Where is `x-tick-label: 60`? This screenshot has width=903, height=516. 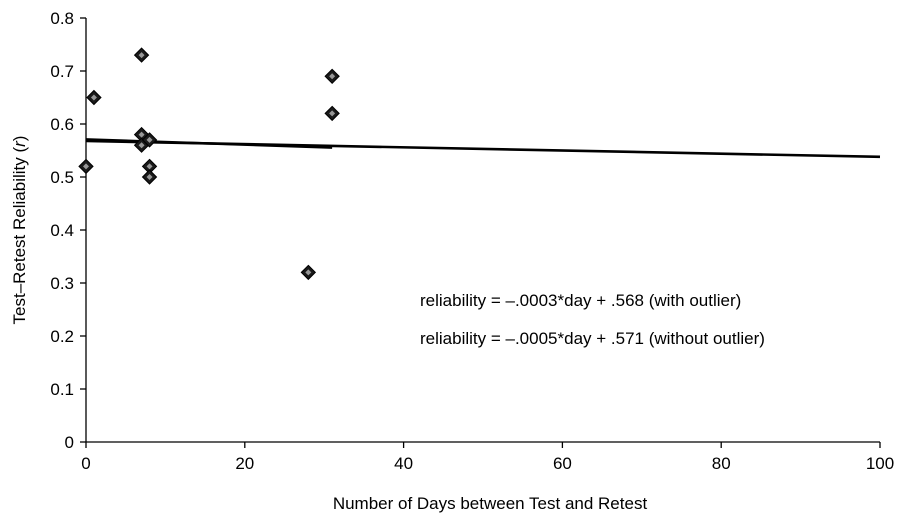 x-tick-label: 60 is located at coordinates (562, 463).